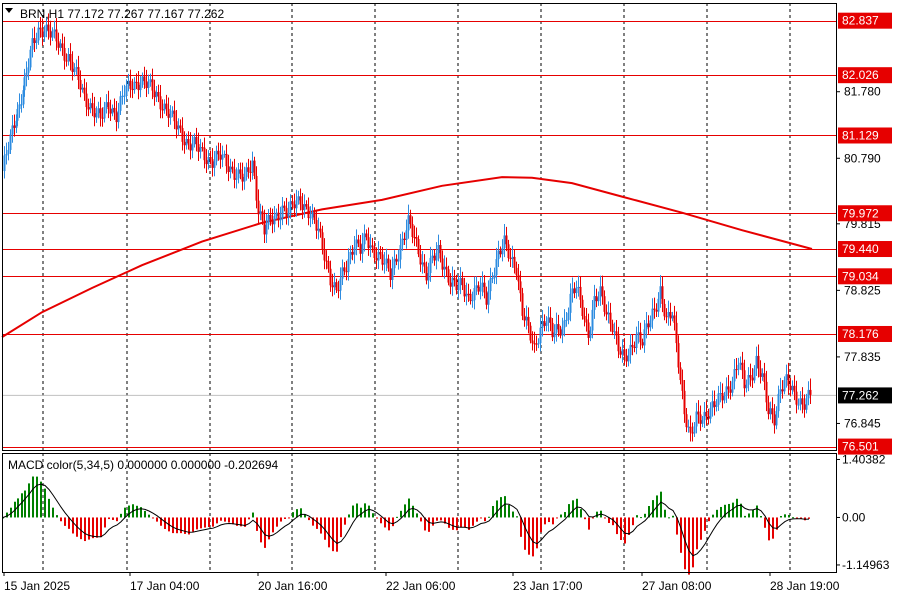 The height and width of the screenshot is (600, 900). What do you see at coordinates (9, 10) in the screenshot?
I see `collapse-triangle-icon` at bounding box center [9, 10].